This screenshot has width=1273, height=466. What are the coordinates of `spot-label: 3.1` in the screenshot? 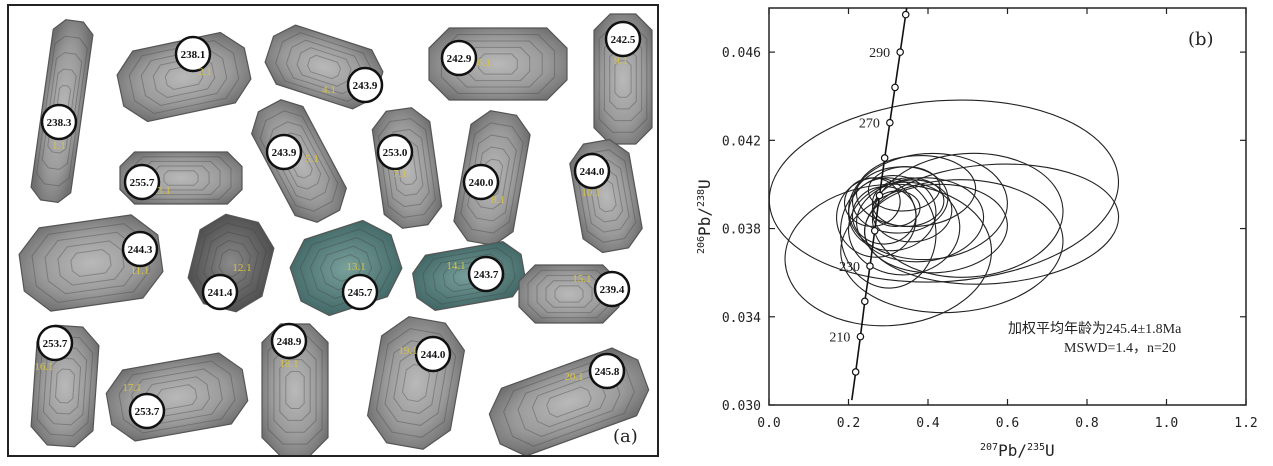 It's located at (164, 191).